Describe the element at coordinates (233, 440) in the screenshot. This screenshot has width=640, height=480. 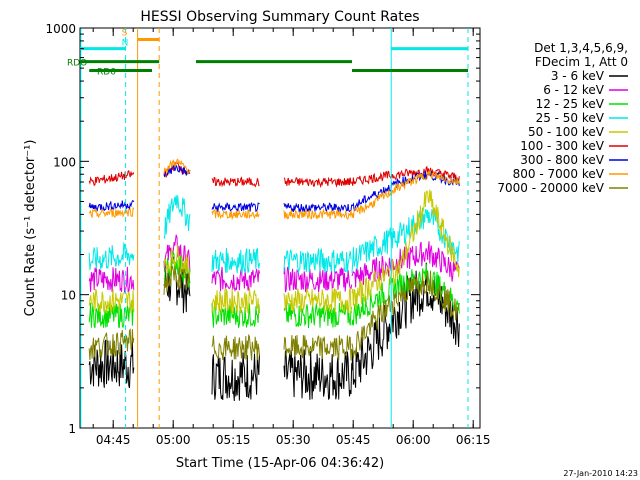
I see `x-tick-label-3: 05:15` at that location.